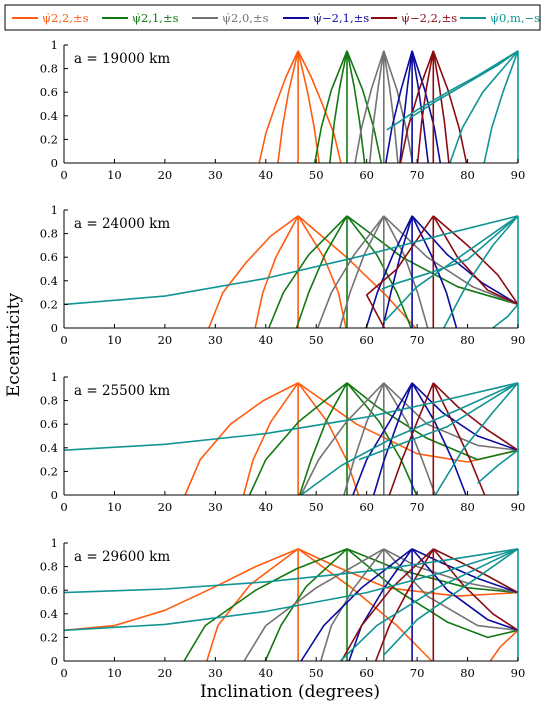 The image size is (545, 708). What do you see at coordinates (515, 18) in the screenshot?
I see `legend-label: ψ̇0,m,−s` at bounding box center [515, 18].